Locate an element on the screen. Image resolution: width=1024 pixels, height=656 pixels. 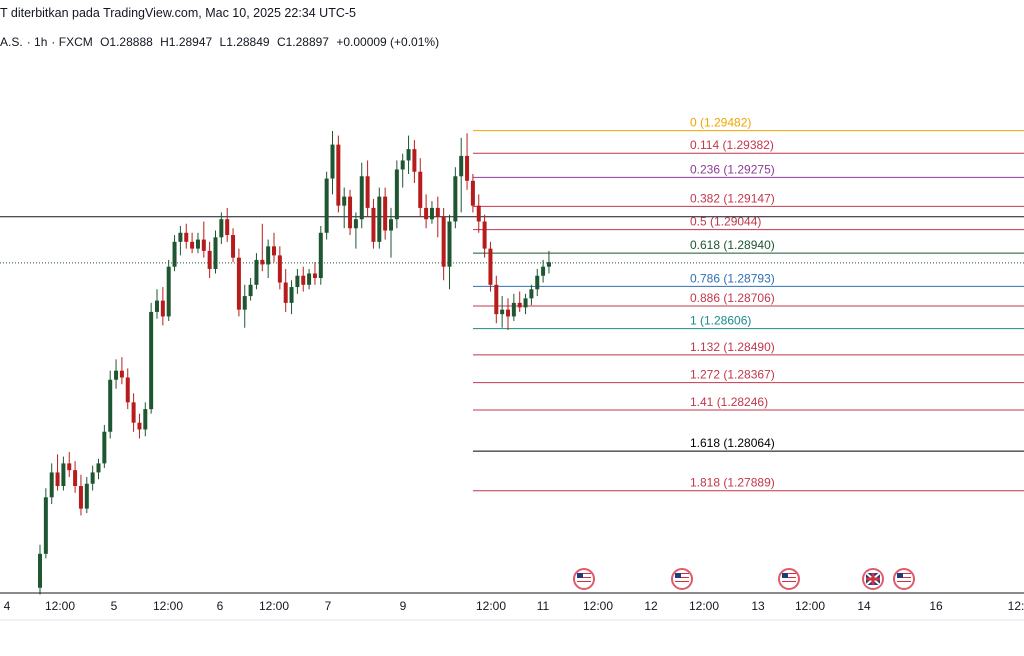
open-value: O1.28888 is located at coordinates (126, 42).